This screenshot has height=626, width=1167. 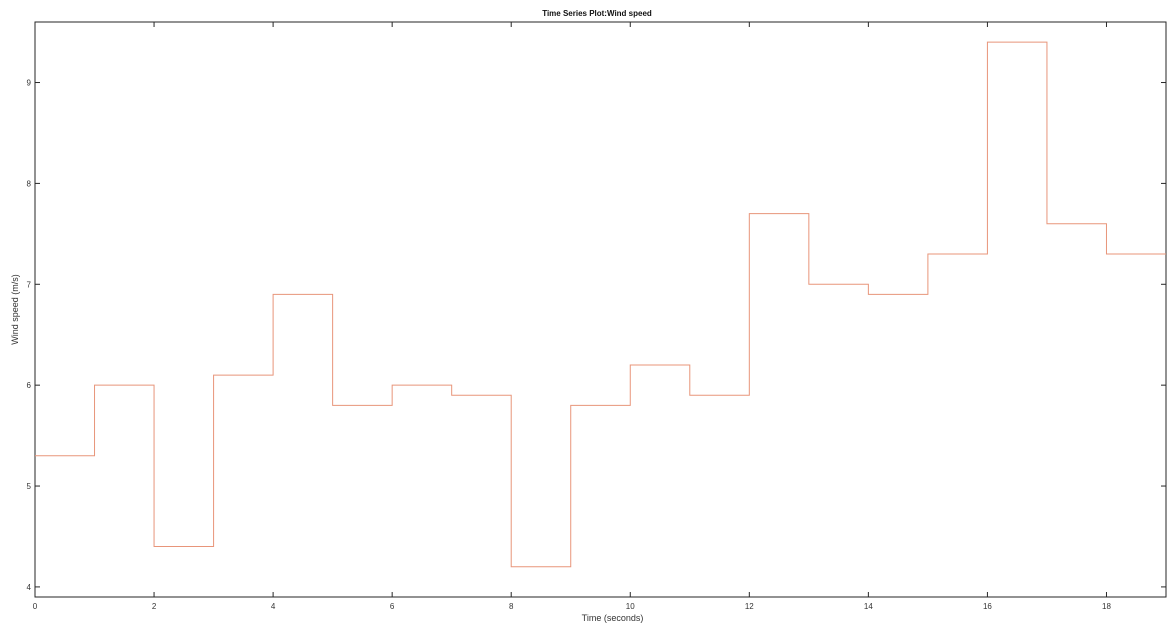 I want to click on chart-title: Time Series Plot:Wind speed, so click(x=597, y=13).